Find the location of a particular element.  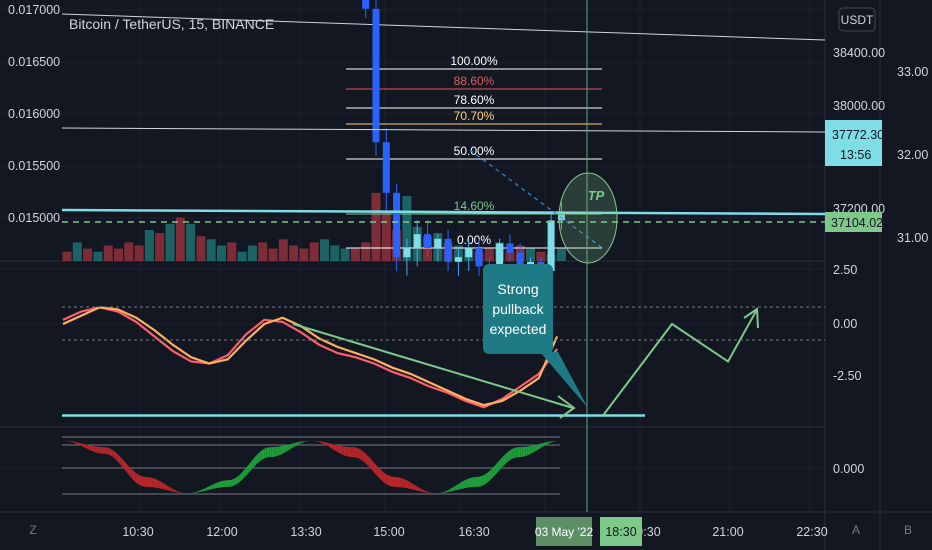

fib-label: 14.60% is located at coordinates (474, 206).